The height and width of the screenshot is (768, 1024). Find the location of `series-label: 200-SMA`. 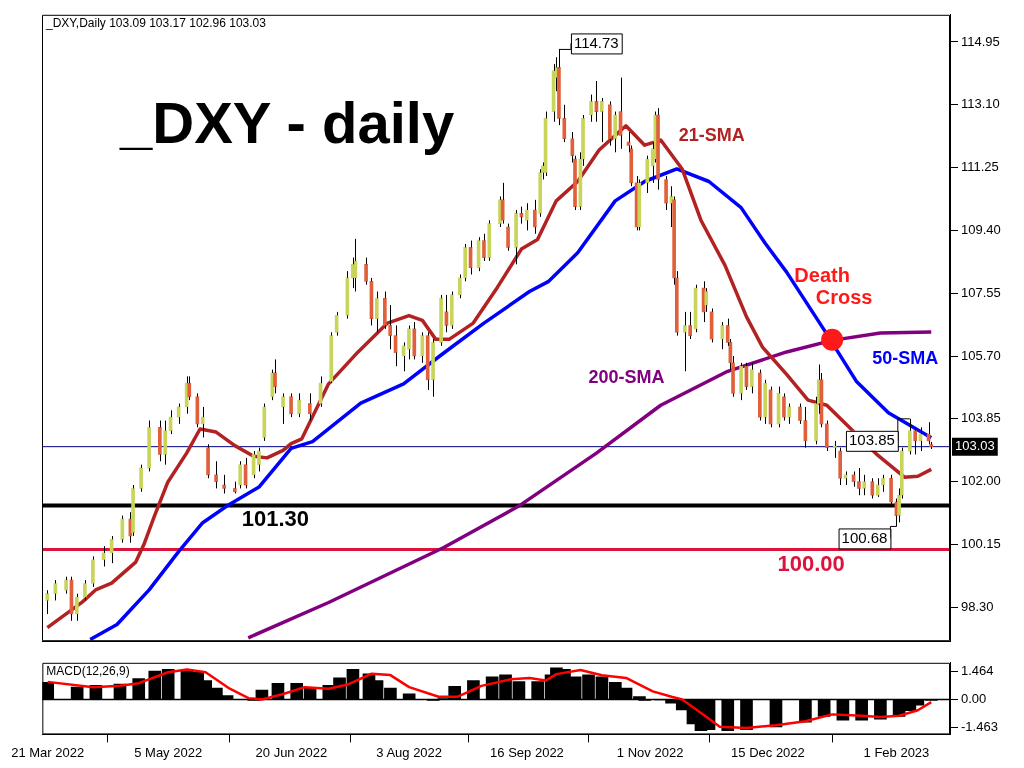

series-label: 200-SMA is located at coordinates (626, 377).